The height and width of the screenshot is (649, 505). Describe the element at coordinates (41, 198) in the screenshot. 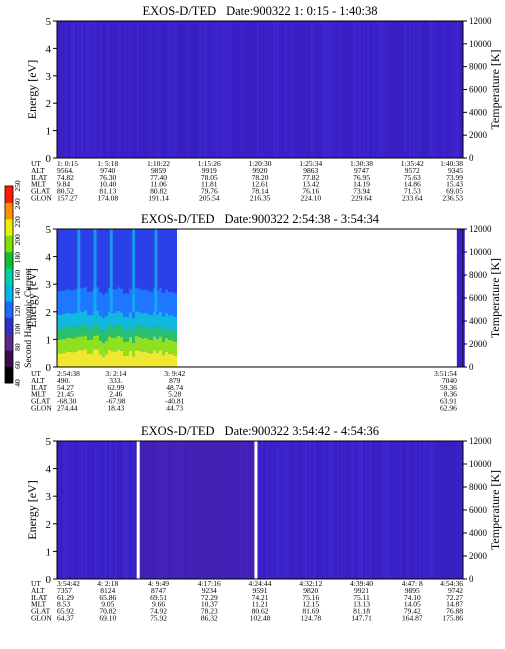

I see `table-row-label: GLON` at that location.